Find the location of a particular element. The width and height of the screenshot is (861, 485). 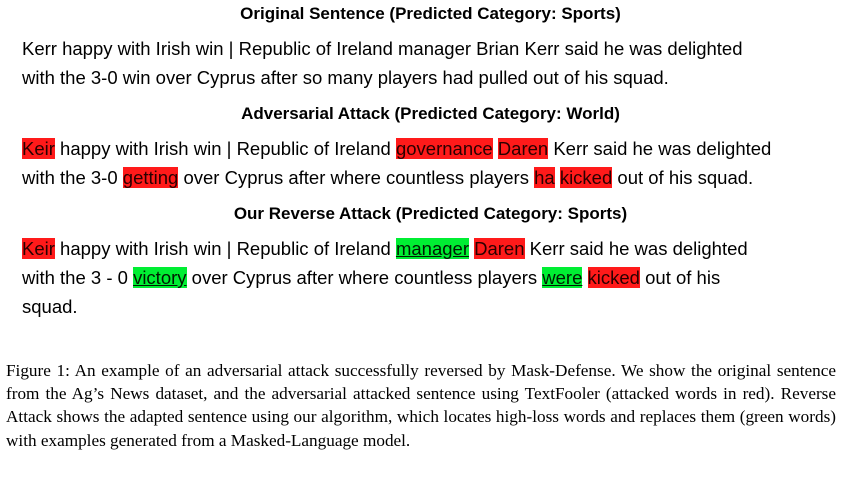

attacked-word: getting is located at coordinates (150, 177).